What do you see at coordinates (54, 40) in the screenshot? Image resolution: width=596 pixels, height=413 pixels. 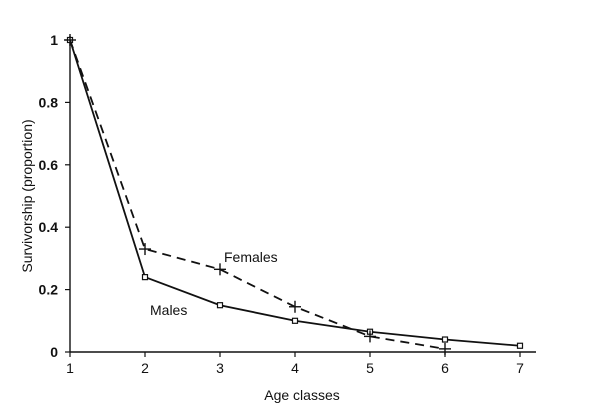 I see `y-tick-label: 1` at bounding box center [54, 40].